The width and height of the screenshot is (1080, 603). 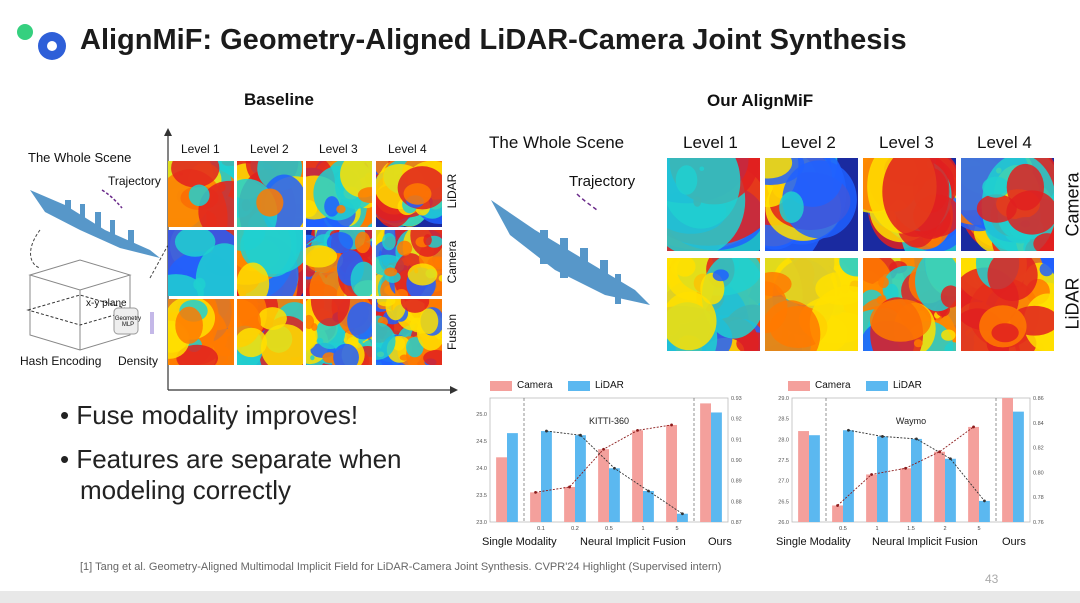 What do you see at coordinates (61, 361) in the screenshot?
I see `hash-encoding-label: Hash Encoding` at bounding box center [61, 361].